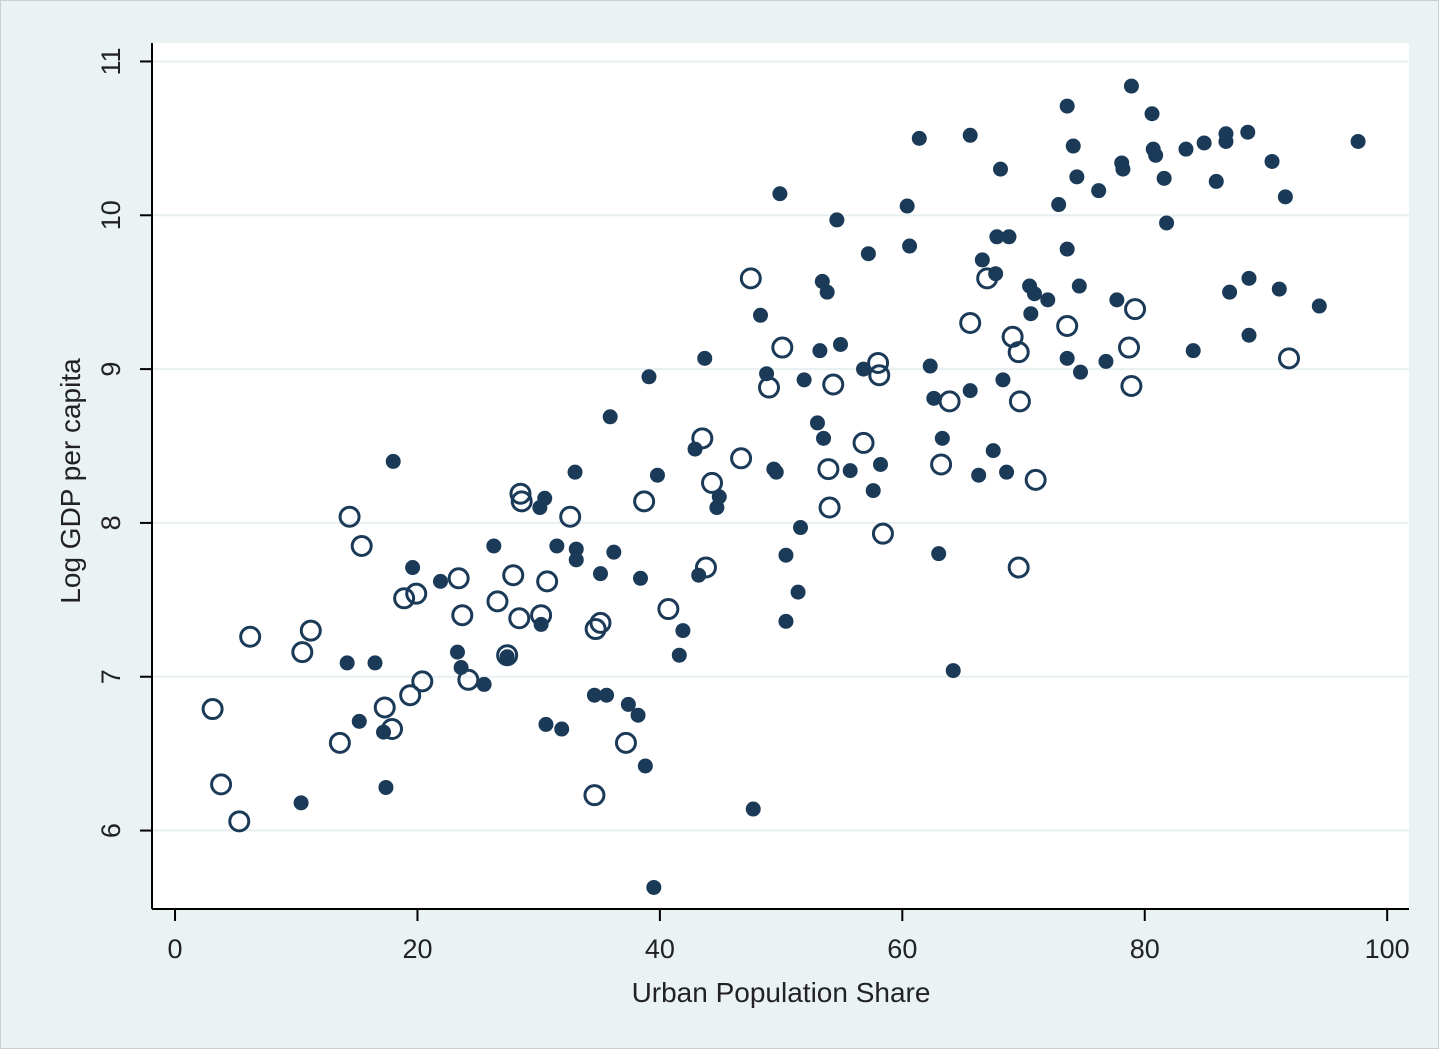  I want to click on x-tick-label: 60, so click(902, 949).